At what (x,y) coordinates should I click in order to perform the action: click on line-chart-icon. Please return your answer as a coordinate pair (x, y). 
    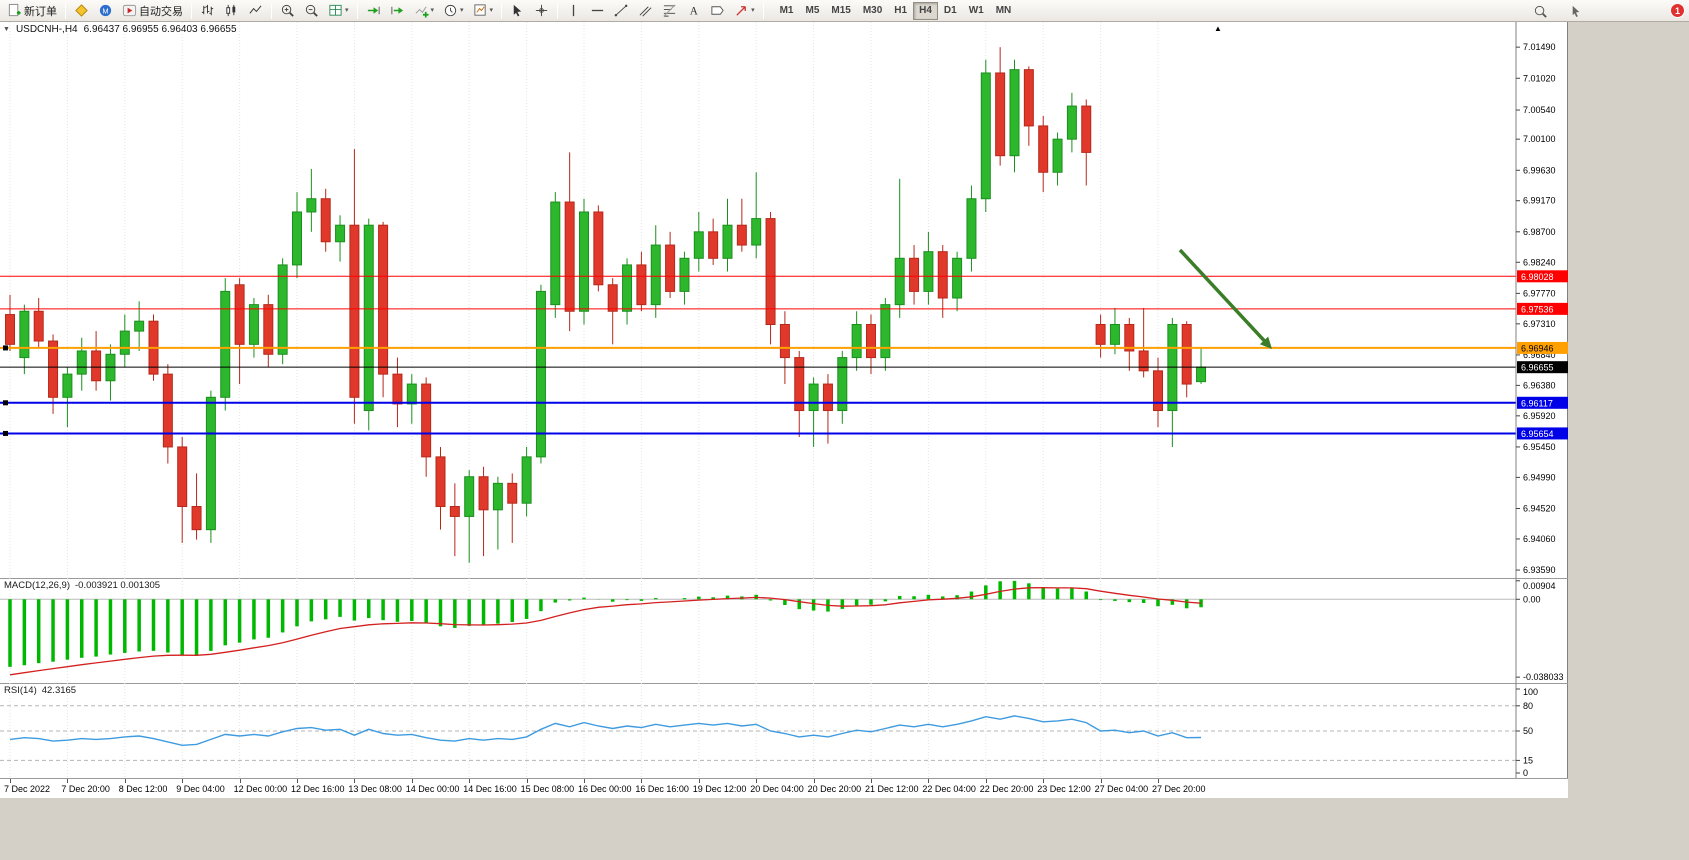
    Looking at the image, I should click on (255, 10).